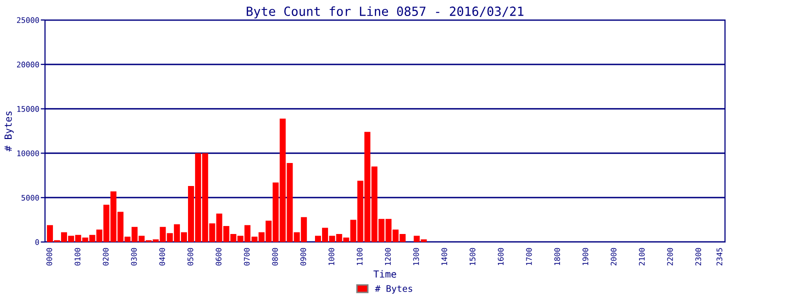 This screenshot has height=300, width=800. I want to click on legend-label: # Bytes, so click(393, 289).